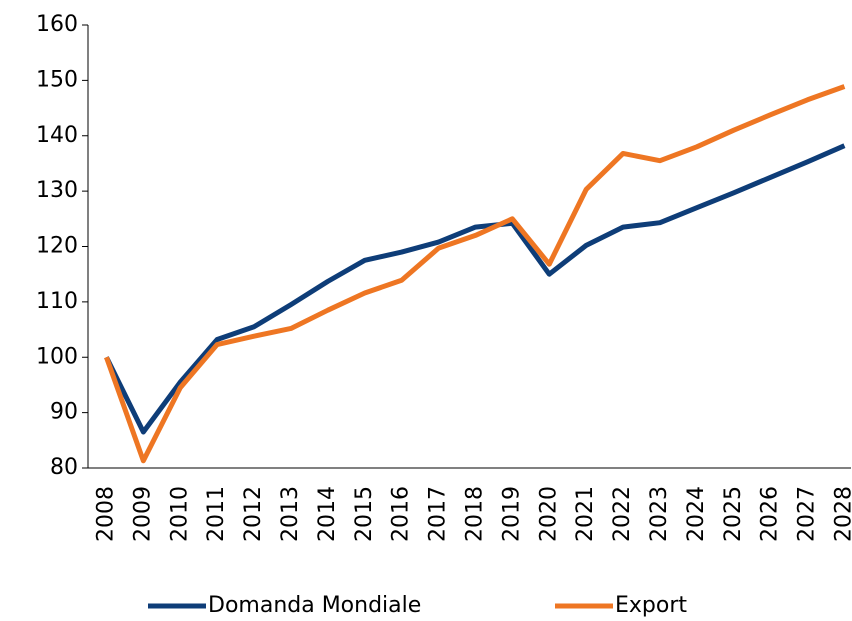 Image resolution: width=852 pixels, height=621 pixels. Describe the element at coordinates (253, 514) in the screenshot. I see `x-tick-label: 2012` at that location.